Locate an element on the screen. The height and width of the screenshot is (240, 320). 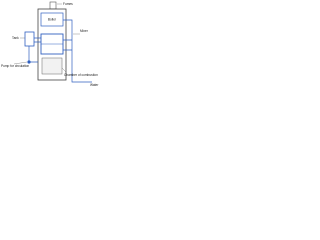
boiler-box is located at coordinates (52, 19).